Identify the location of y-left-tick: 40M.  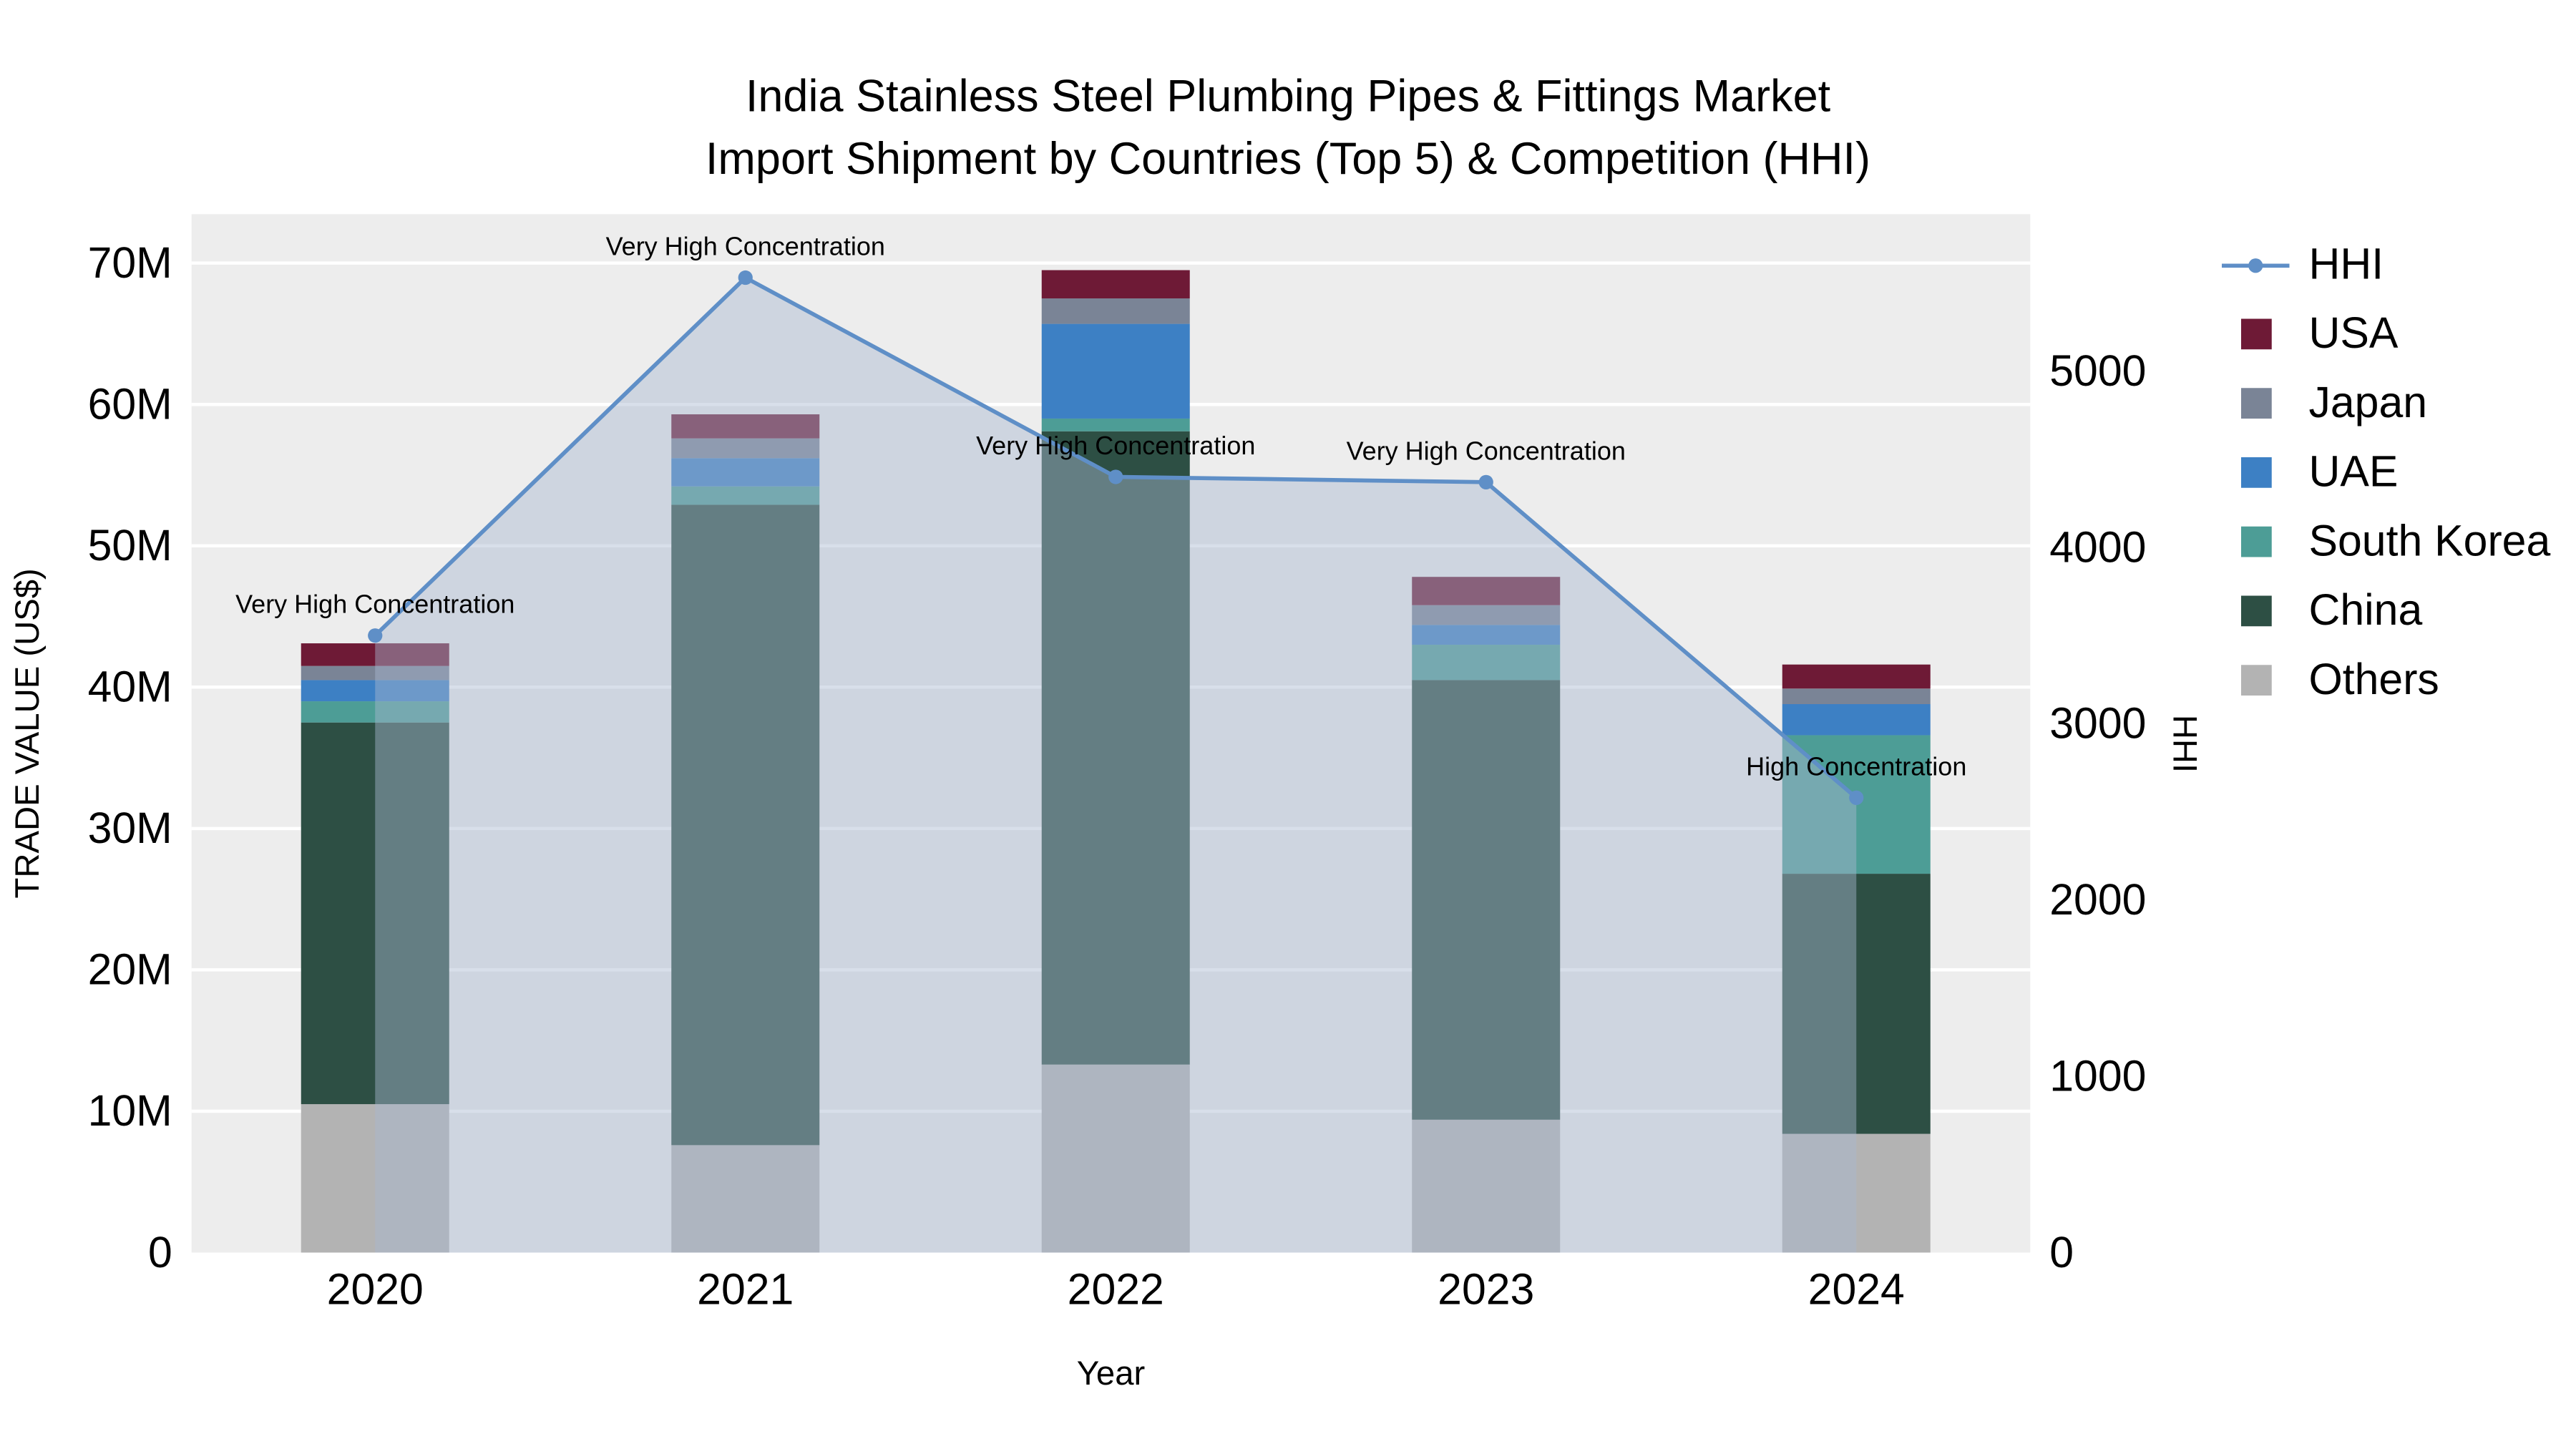
(130, 687).